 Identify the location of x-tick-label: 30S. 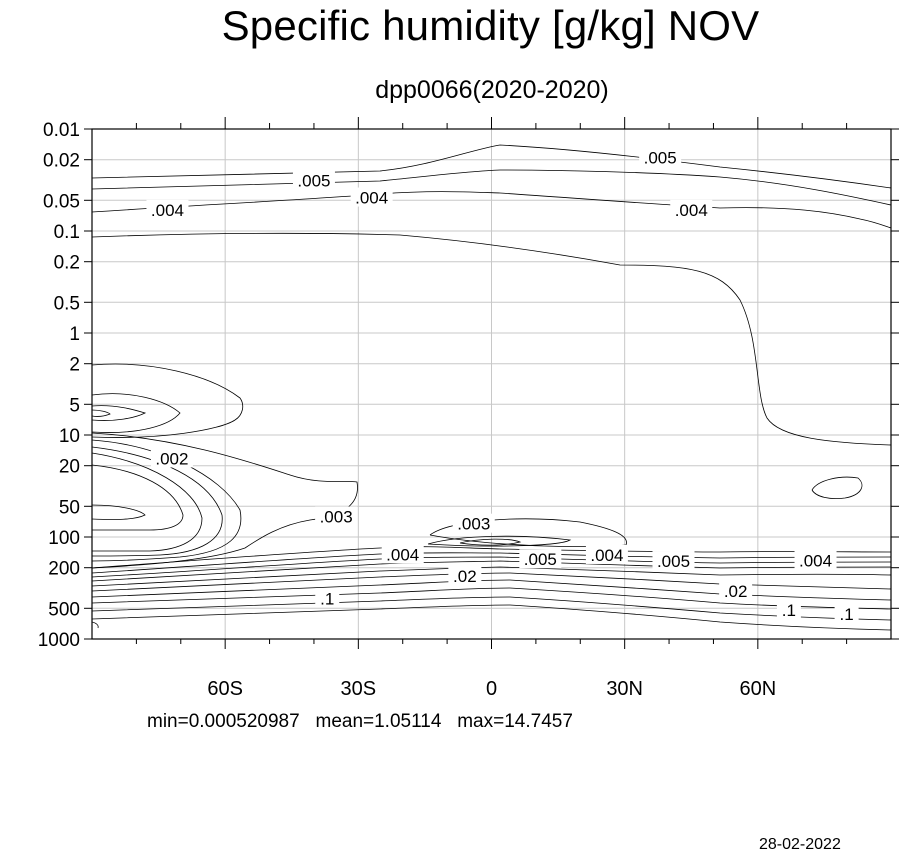
(359, 689).